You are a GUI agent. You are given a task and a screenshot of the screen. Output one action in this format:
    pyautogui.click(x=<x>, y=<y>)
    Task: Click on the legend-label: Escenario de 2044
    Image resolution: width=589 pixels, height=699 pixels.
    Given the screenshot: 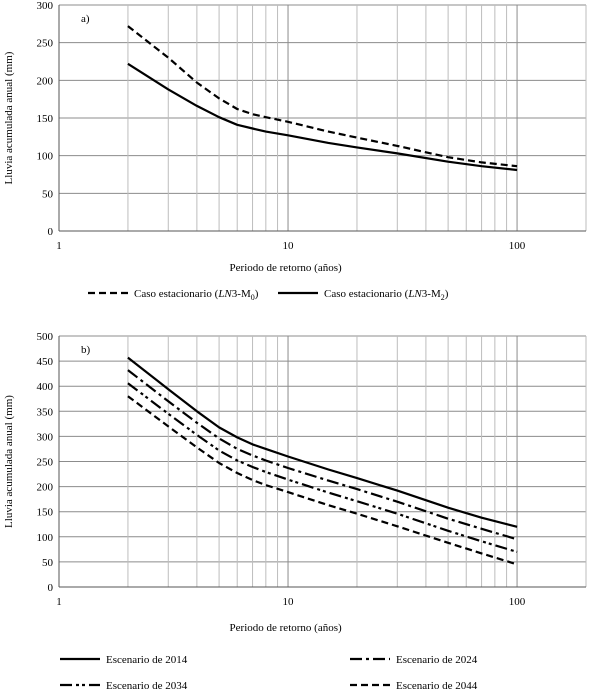 What is the action you would take?
    pyautogui.click(x=437, y=686)
    